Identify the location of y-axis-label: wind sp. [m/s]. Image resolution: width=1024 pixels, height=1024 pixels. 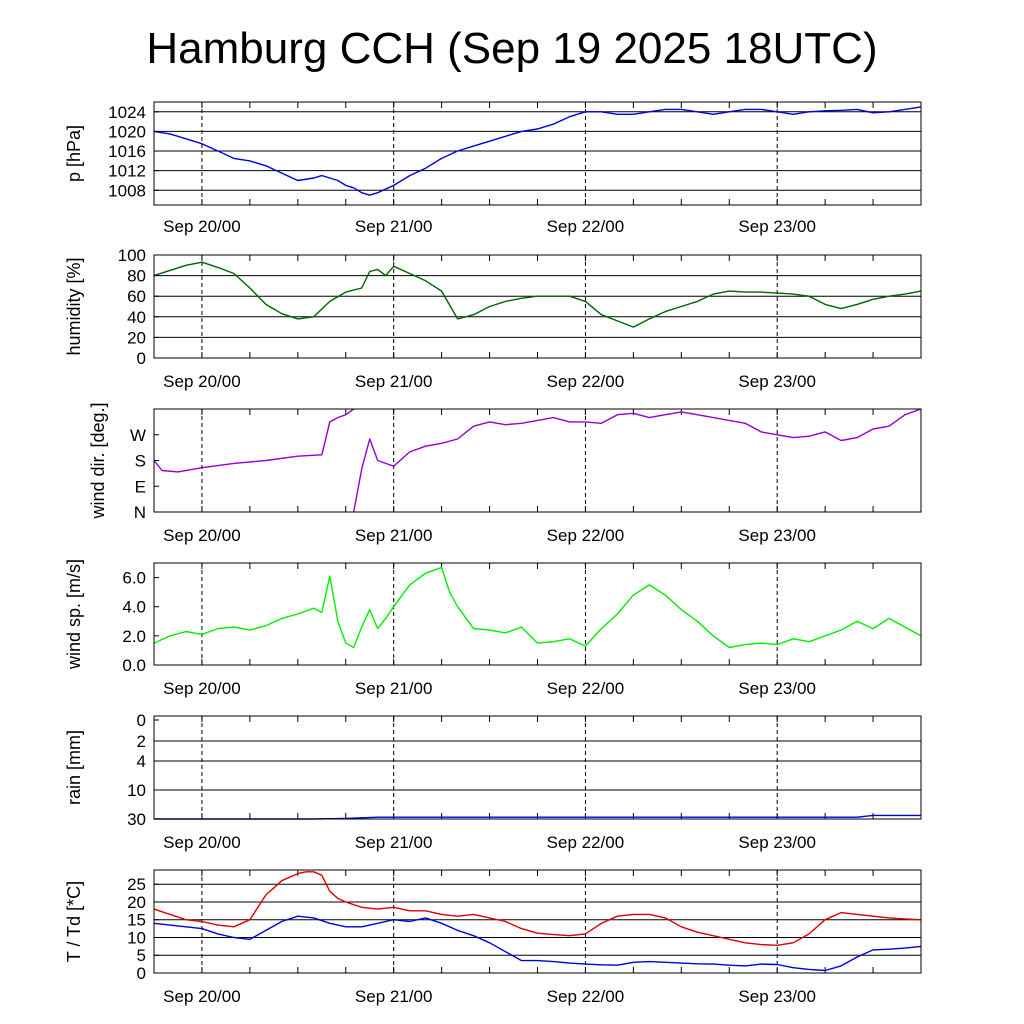
(74, 614).